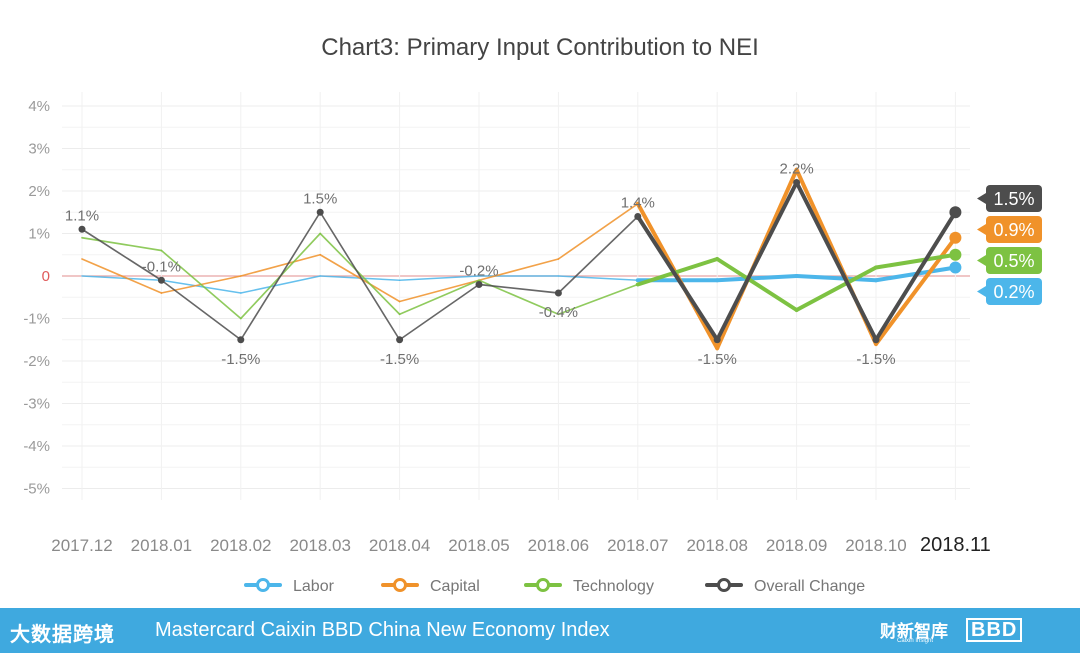 This screenshot has height=653, width=1080. I want to click on legend-label: Technology, so click(613, 586).